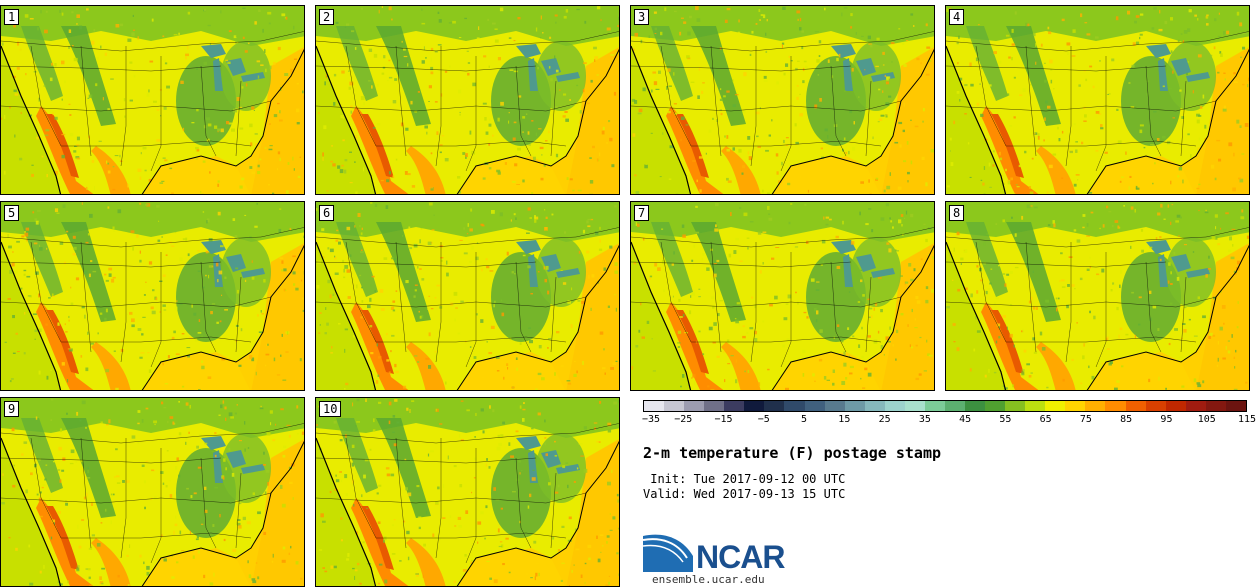  I want to click on colorbar-tick-label: −25, so click(683, 419).